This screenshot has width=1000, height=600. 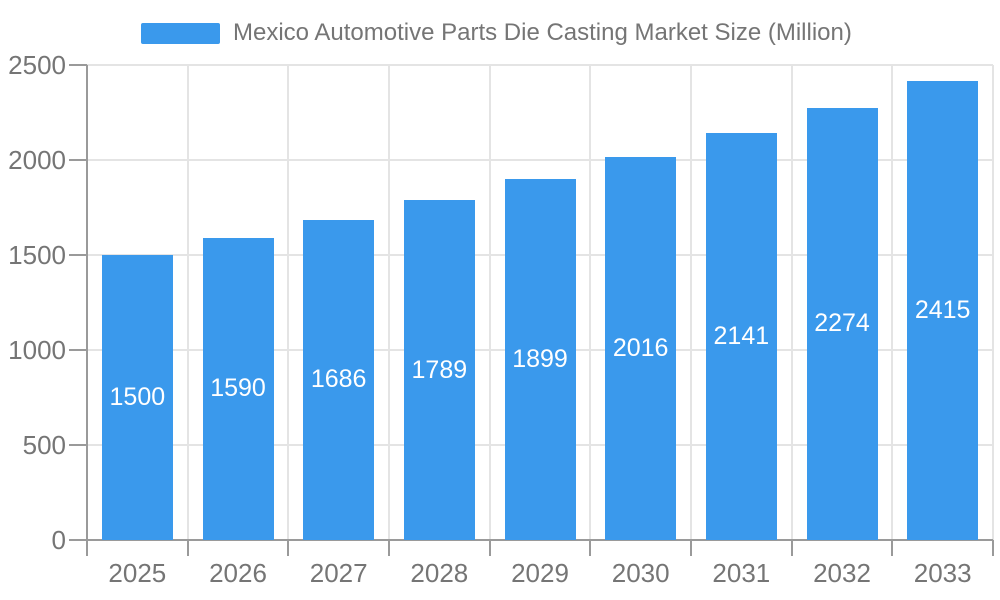 What do you see at coordinates (137, 573) in the screenshot?
I see `x-axis-tick-label: 2025` at bounding box center [137, 573].